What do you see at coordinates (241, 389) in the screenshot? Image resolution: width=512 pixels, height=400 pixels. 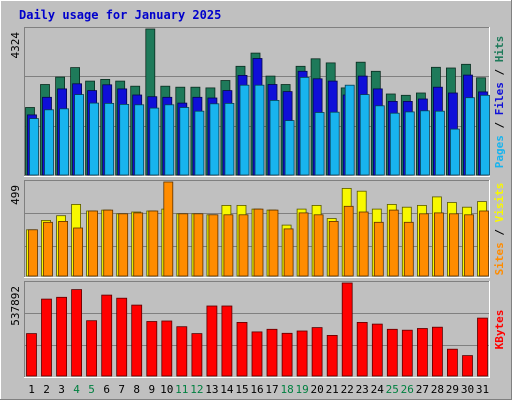 I see `x-tick-label-day-15: 15` at bounding box center [241, 389].